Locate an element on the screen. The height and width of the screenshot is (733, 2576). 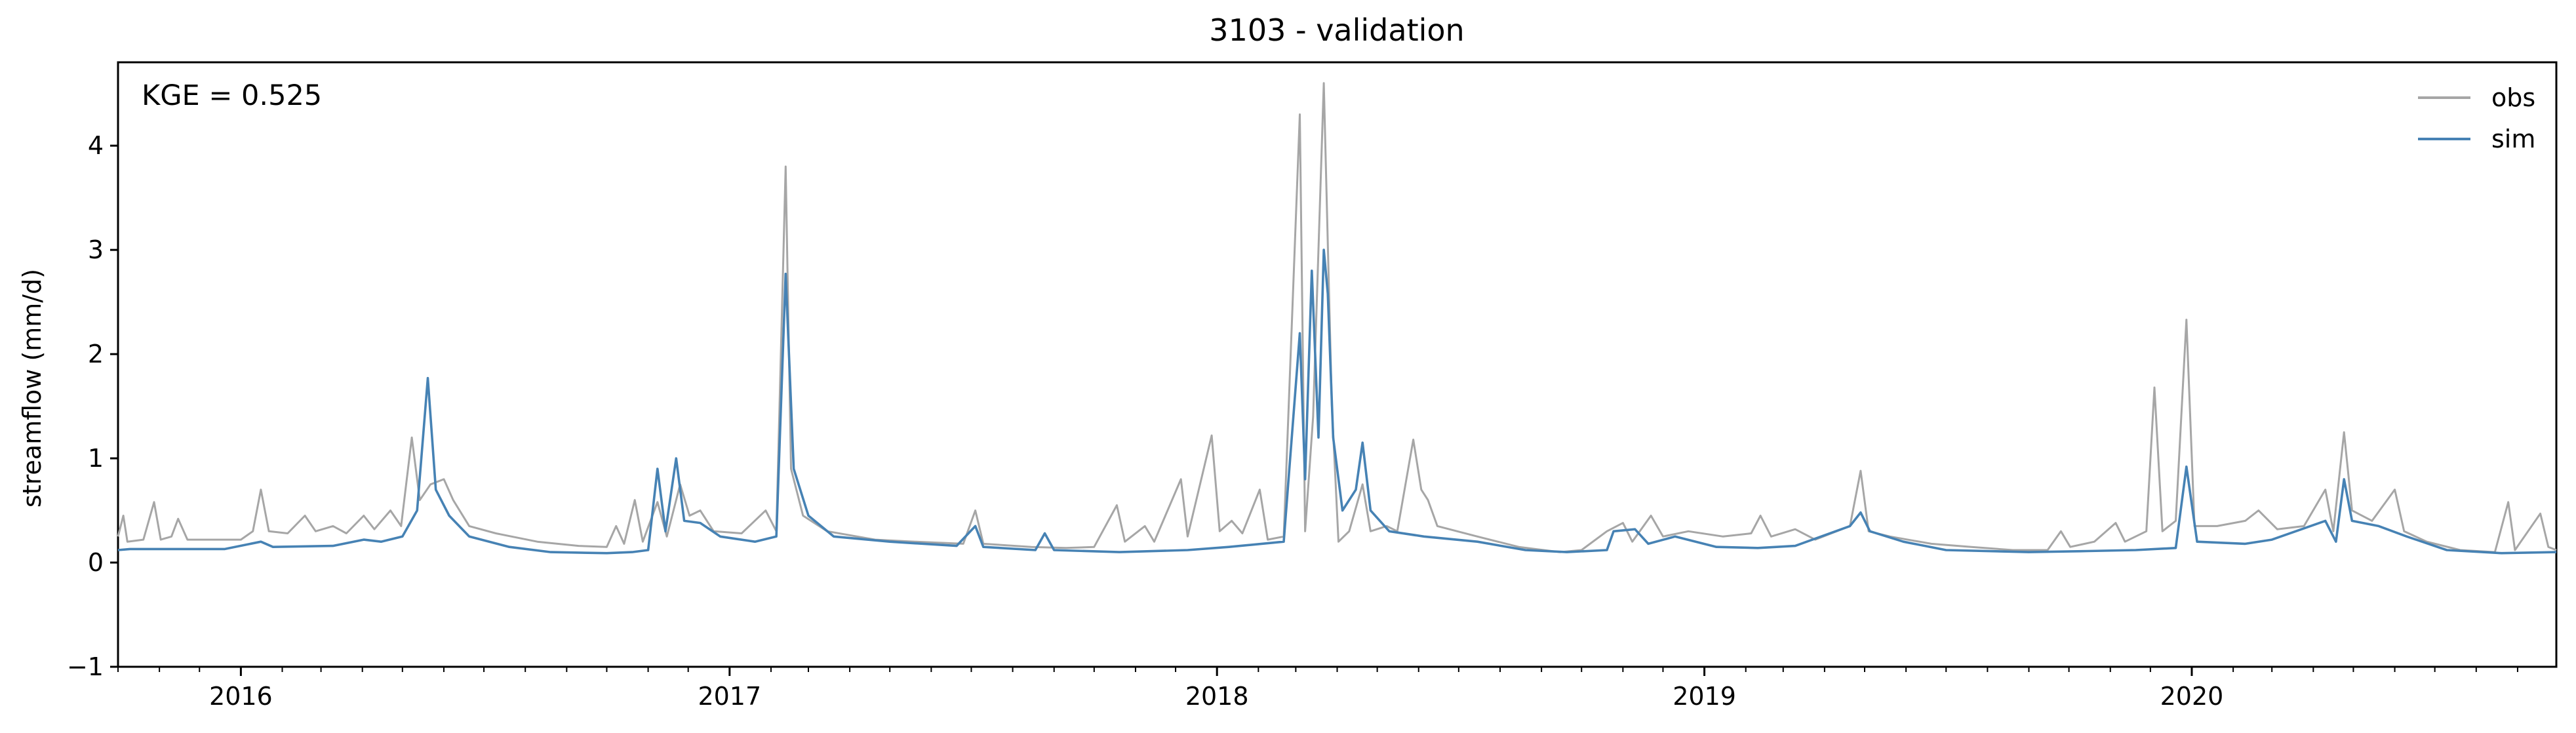
x-tick-label: 2020 is located at coordinates (2192, 696).